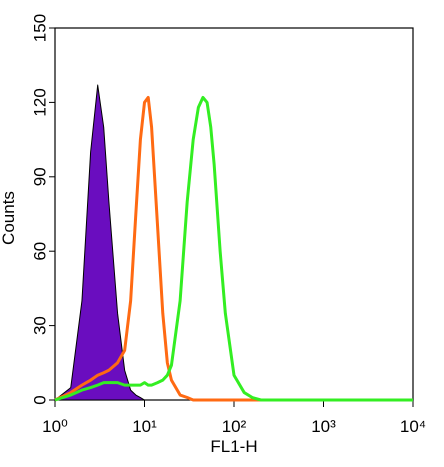 The width and height of the screenshot is (444, 467). What do you see at coordinates (144, 426) in the screenshot?
I see `x-tick-label: 10¹` at bounding box center [144, 426].